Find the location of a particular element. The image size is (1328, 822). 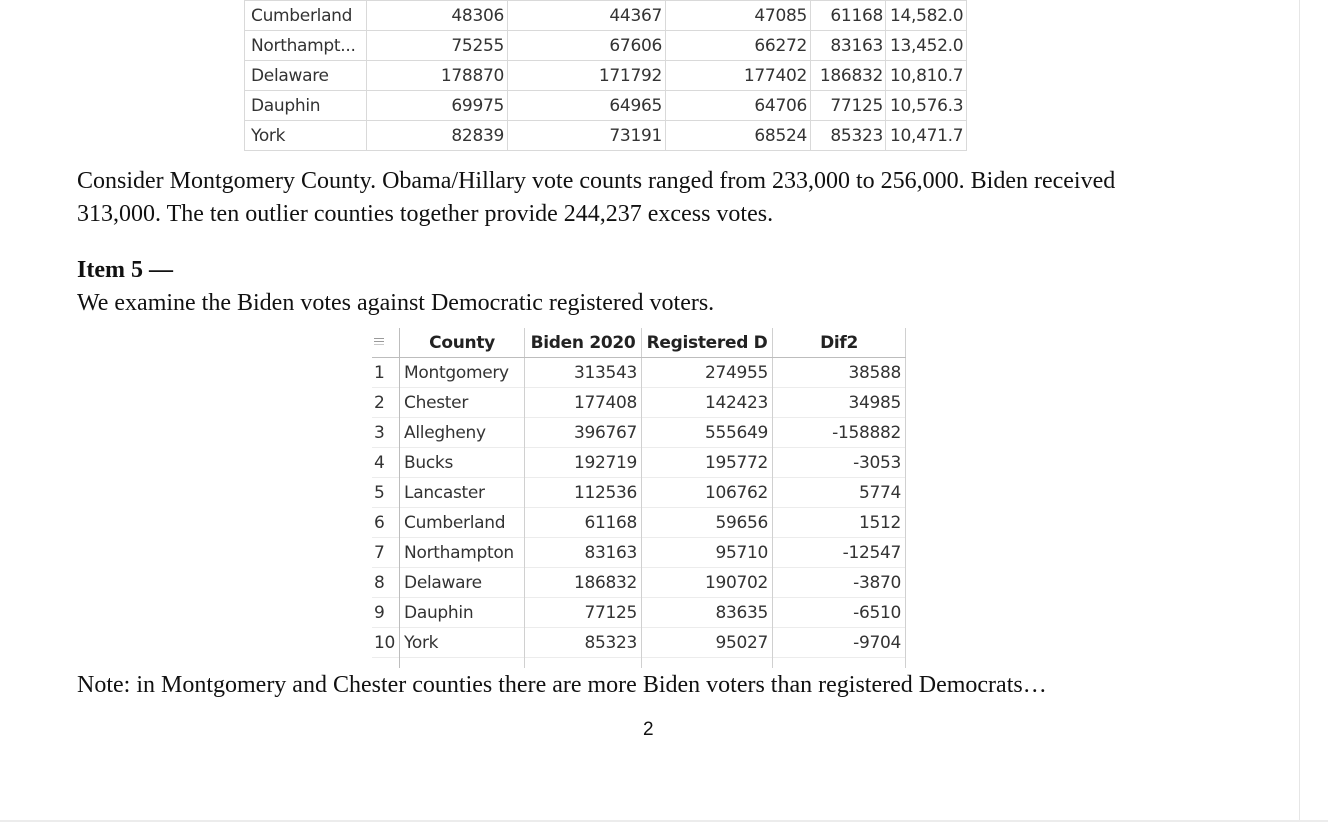

cell-registered-d: 555649 is located at coordinates (707, 432).